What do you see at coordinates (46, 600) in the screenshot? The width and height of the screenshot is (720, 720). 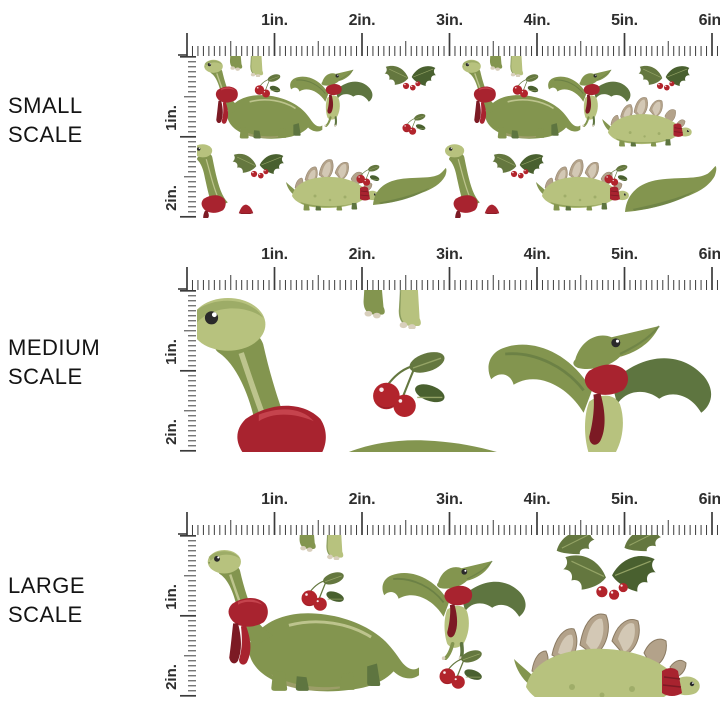 I see `row-label-large: LARGE SCALE` at bounding box center [46, 600].